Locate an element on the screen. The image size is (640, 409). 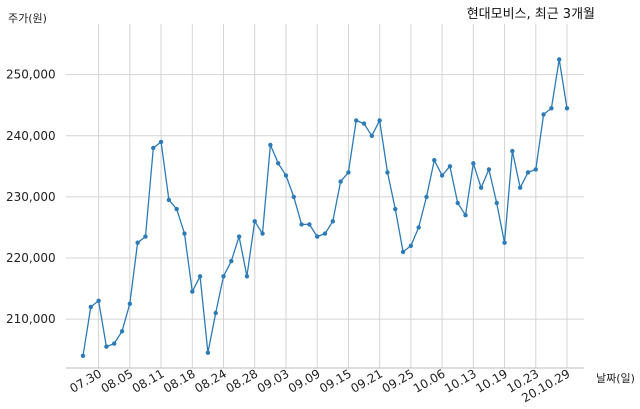
y-tick-label: 230,000 is located at coordinates (31, 197).